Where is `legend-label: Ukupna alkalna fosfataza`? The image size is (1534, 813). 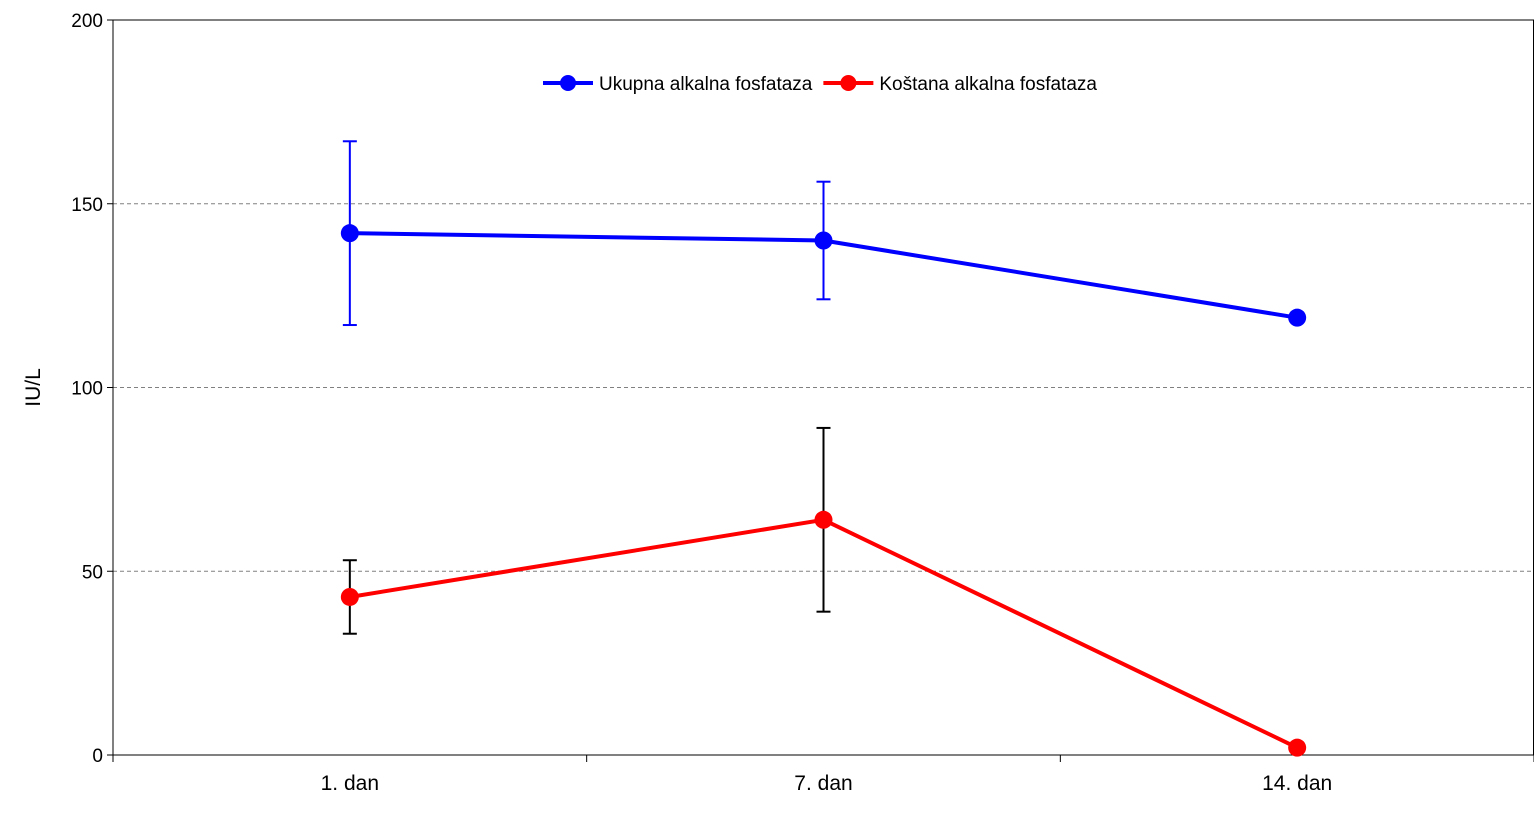 legend-label: Ukupna alkalna fosfataza is located at coordinates (706, 84).